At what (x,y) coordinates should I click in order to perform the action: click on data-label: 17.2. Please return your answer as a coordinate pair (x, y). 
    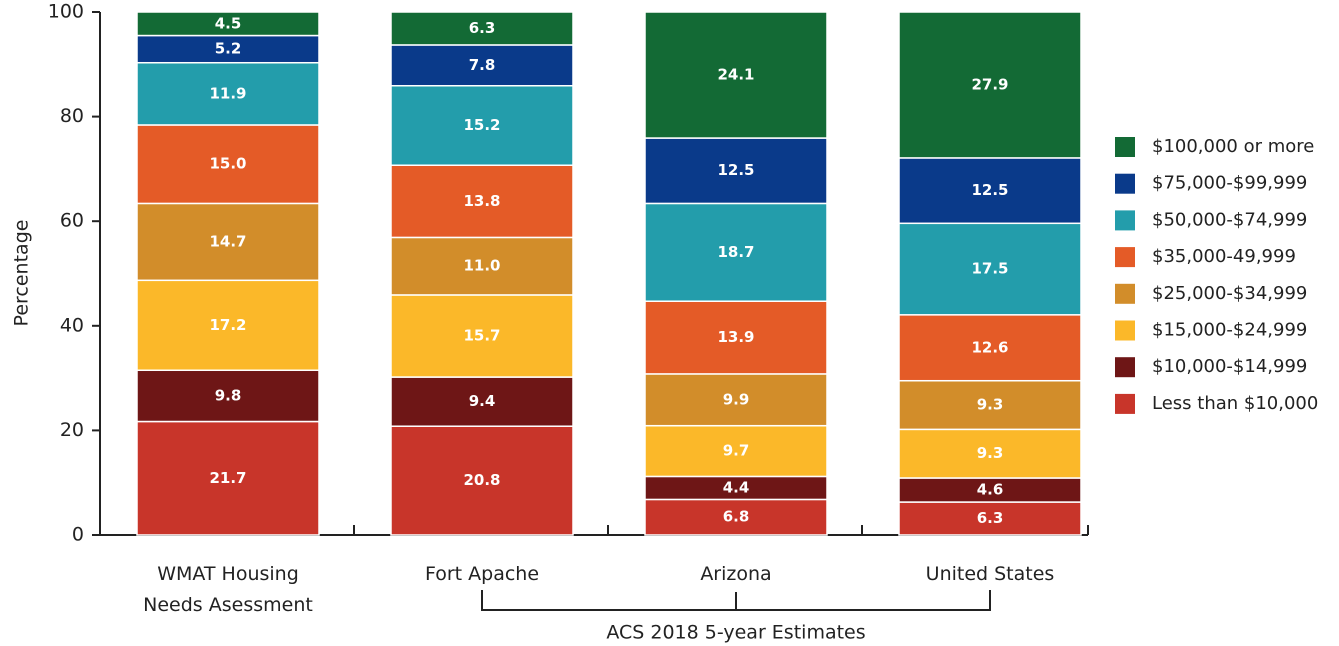
    Looking at the image, I should click on (227, 325).